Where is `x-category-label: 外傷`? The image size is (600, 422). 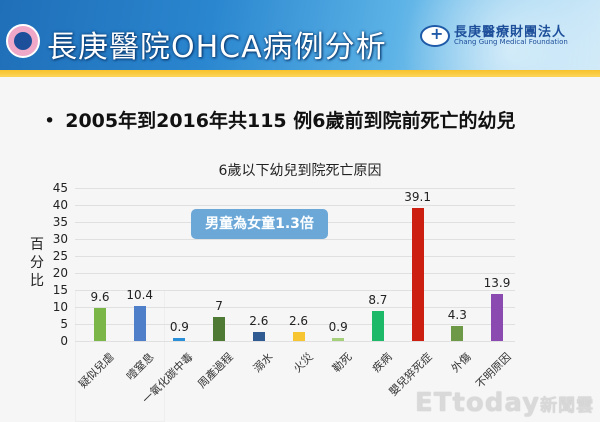
x-category-label: 外傷 is located at coordinates (461, 363).